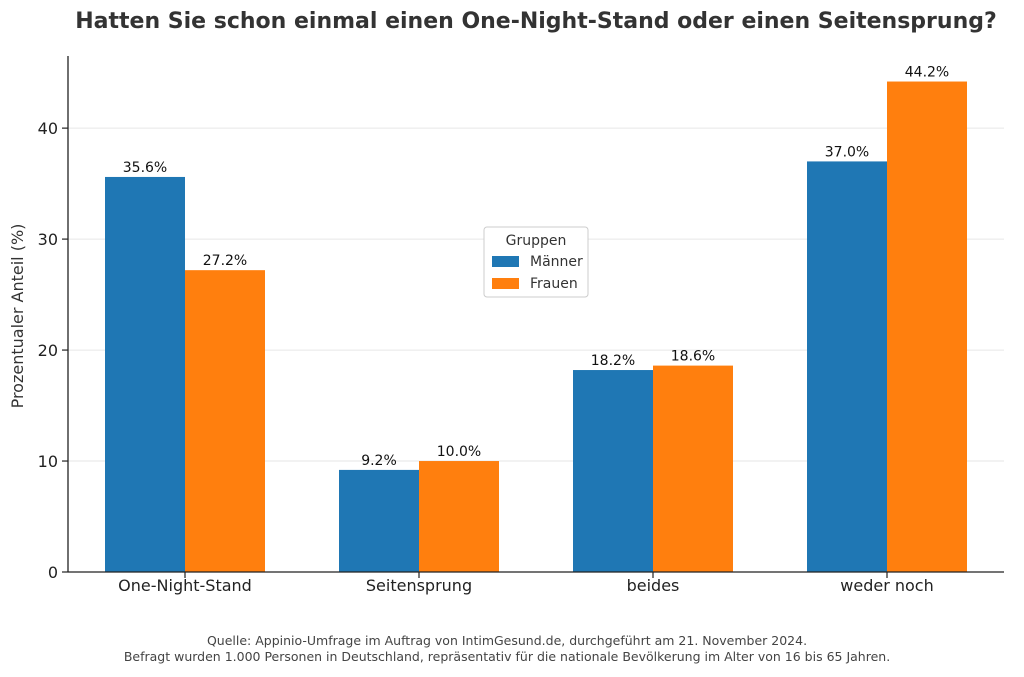 This screenshot has height=677, width=1024. What do you see at coordinates (613, 361) in the screenshot?
I see `bar-label-2-0: 18.2%` at bounding box center [613, 361].